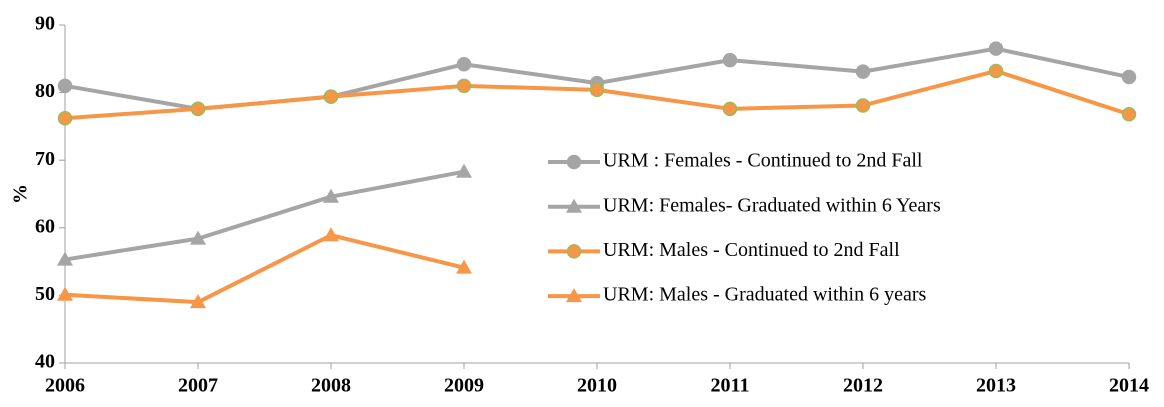 The width and height of the screenshot is (1164, 407). I want to click on x-tick-label: 2010, so click(597, 386).